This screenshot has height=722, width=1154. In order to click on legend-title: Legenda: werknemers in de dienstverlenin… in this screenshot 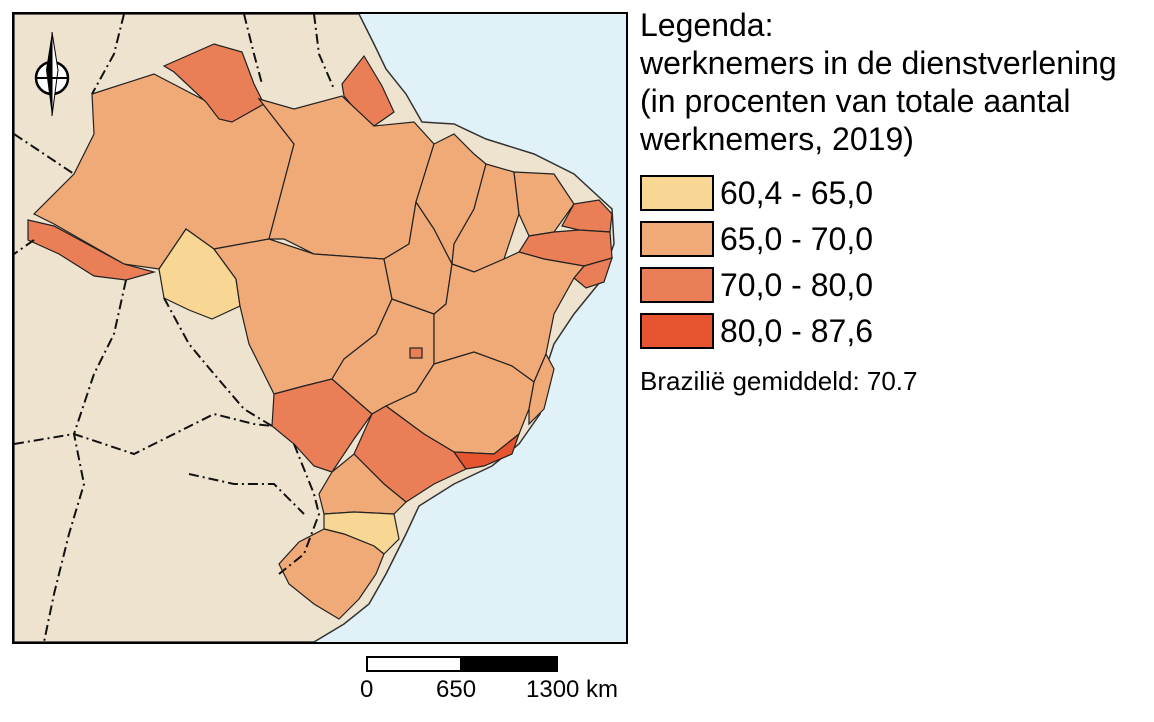, I will do `click(895, 82)`.